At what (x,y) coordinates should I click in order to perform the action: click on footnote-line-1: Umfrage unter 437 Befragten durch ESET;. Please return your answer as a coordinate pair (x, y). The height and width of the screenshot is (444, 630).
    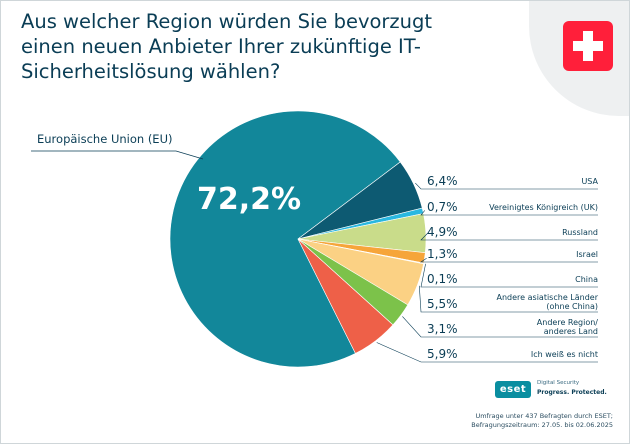
    Looking at the image, I should click on (544, 416).